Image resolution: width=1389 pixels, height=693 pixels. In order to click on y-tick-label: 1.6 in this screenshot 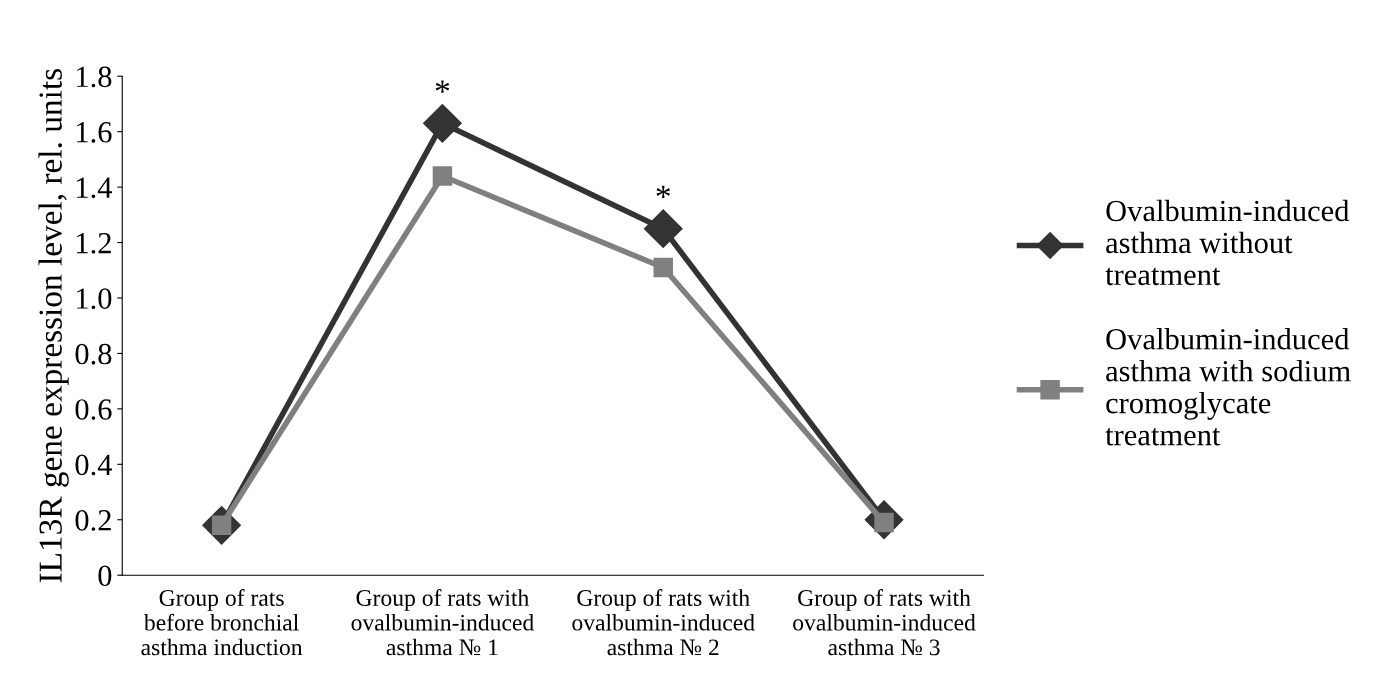, I will do `click(94, 132)`.